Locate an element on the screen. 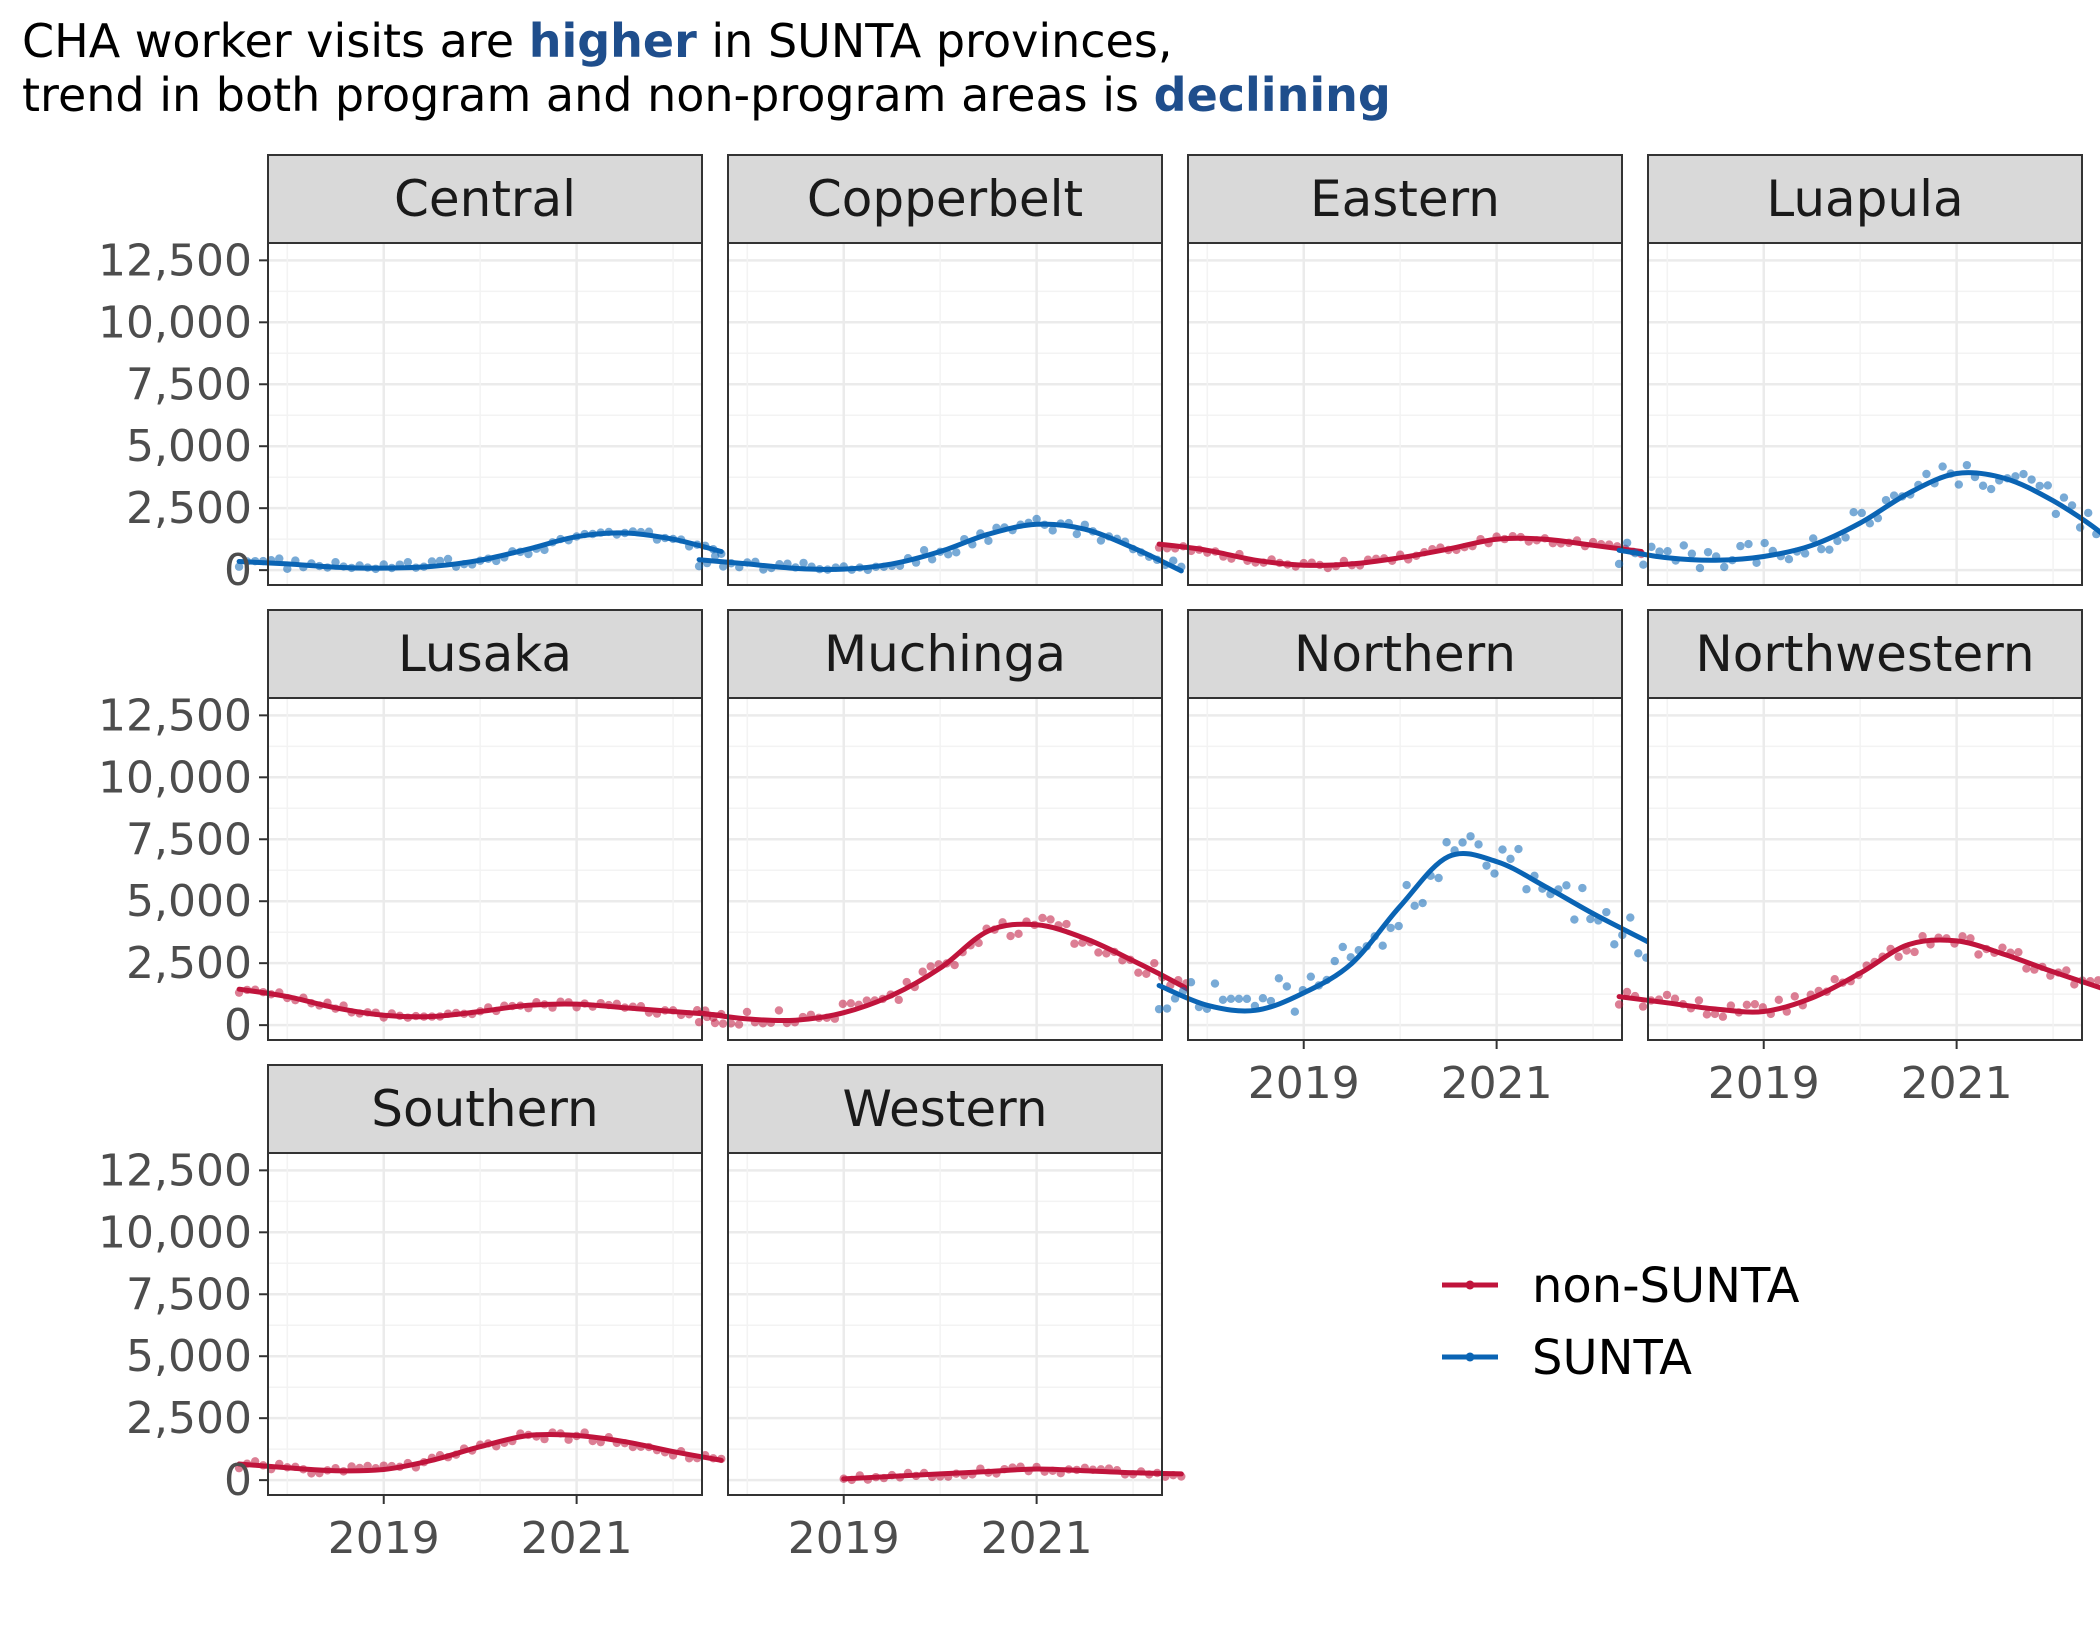 The width and height of the screenshot is (2100, 1650). panel-luapula: Luapula is located at coordinates (1857, 370).